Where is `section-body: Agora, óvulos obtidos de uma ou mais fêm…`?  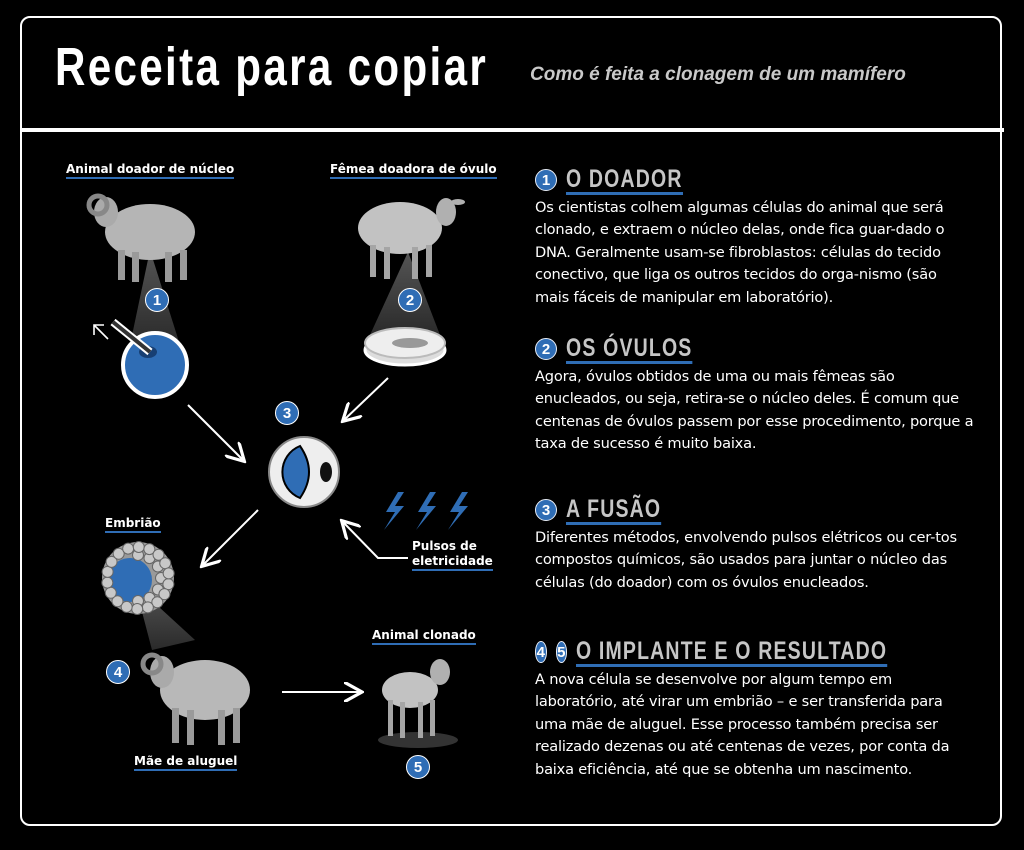
section-body: Agora, óvulos obtidos de uma ou mais fêm… is located at coordinates (754, 410).